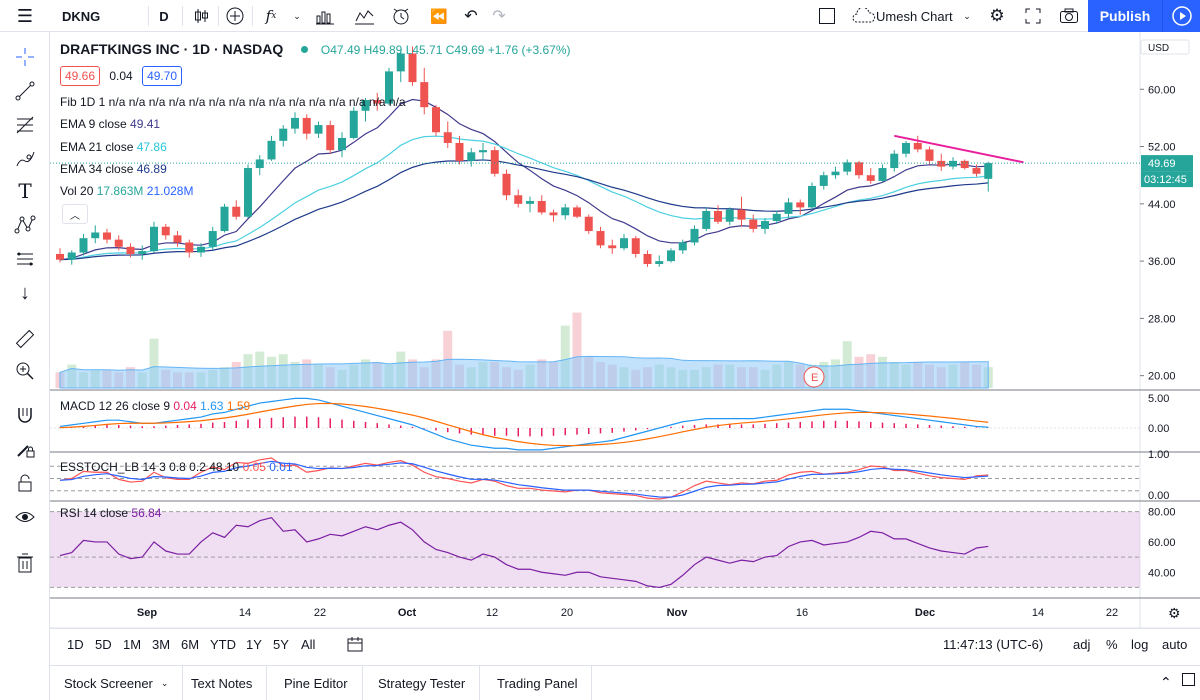  What do you see at coordinates (164, 16) in the screenshot?
I see `interval-button: D` at bounding box center [164, 16].